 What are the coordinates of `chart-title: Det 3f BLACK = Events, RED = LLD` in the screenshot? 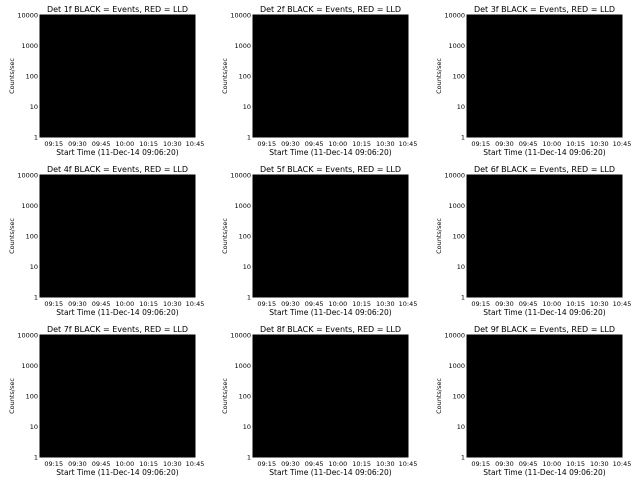 It's located at (544, 9).